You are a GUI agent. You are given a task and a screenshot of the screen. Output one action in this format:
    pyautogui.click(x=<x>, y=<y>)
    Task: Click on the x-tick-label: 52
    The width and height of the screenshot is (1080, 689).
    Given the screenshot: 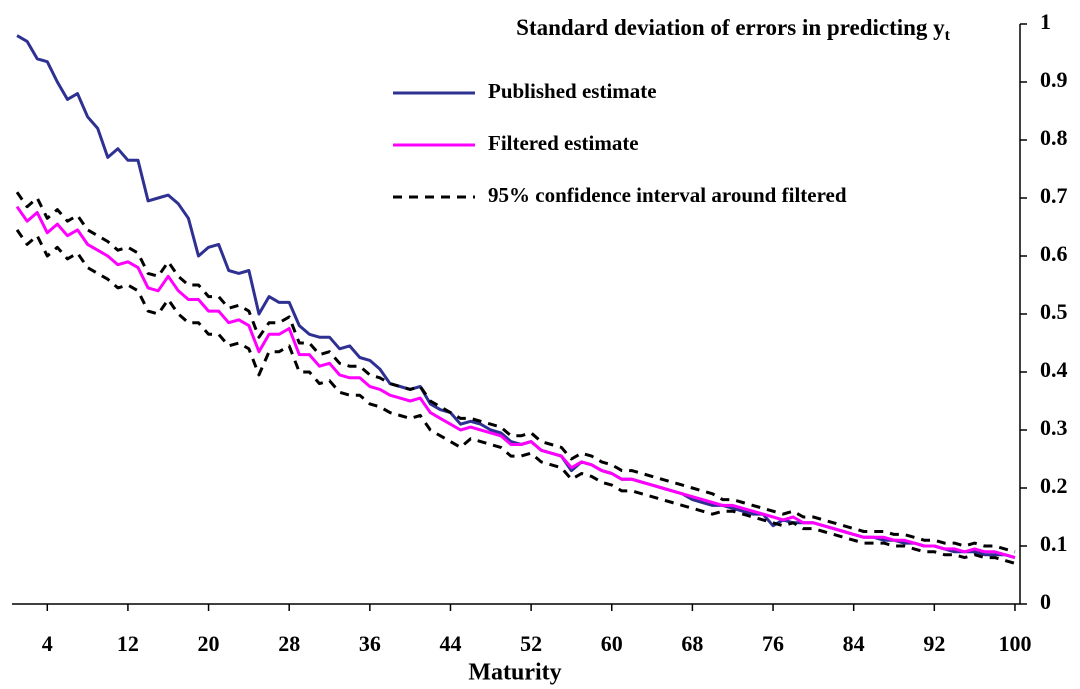 What is the action you would take?
    pyautogui.click(x=531, y=643)
    